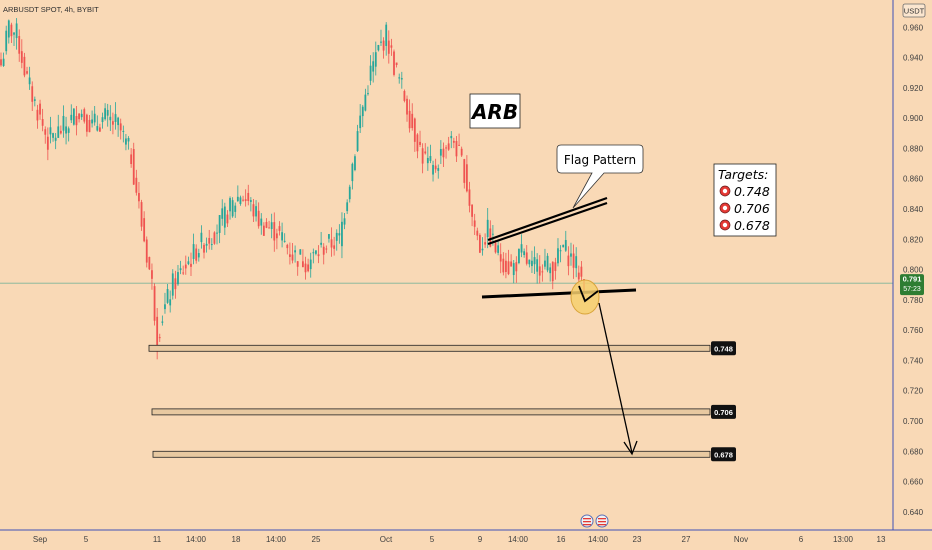 This screenshot has height=550, width=932. What do you see at coordinates (744, 208) in the screenshot?
I see `target-row-2: 0.706` at bounding box center [744, 208].